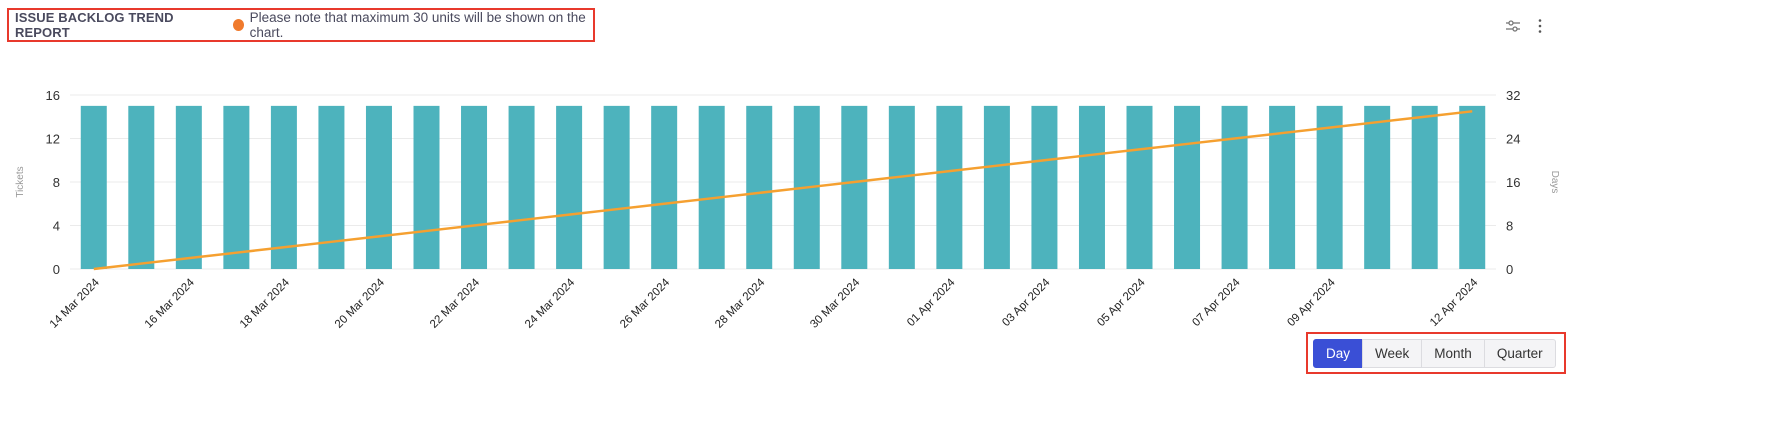  Describe the element at coordinates (75, 303) in the screenshot. I see `x-tick-label: 14 Mar 2024` at that location.